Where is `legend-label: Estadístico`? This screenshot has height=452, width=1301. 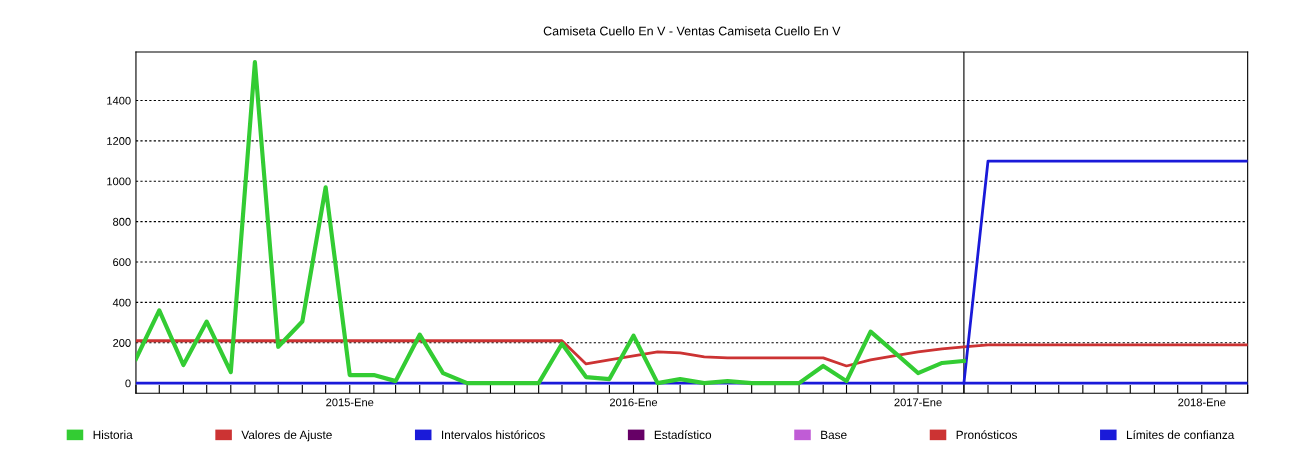
legend-label: Estadístico is located at coordinates (683, 435).